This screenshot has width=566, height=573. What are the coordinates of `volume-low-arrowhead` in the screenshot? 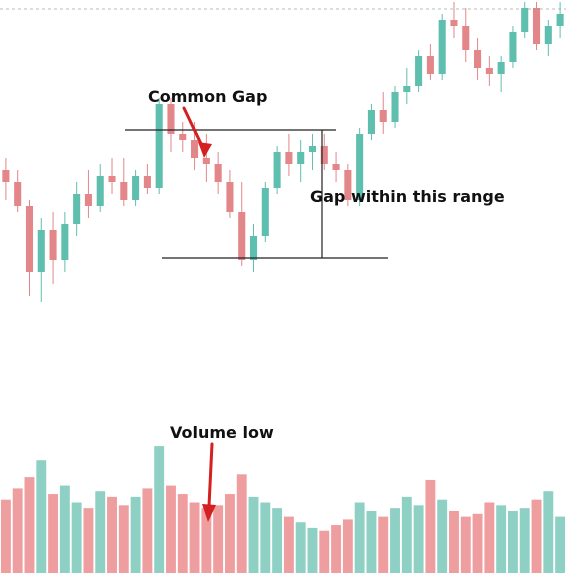 It's located at (209, 513).